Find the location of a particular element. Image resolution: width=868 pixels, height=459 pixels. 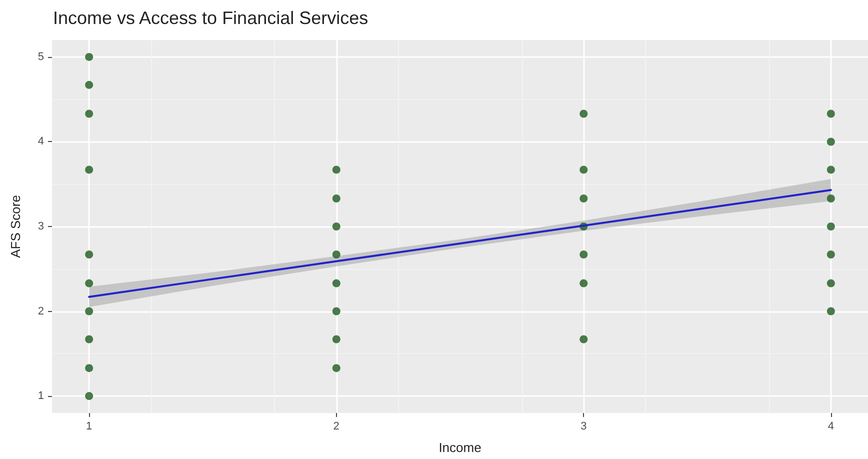

x-tick-label: 4 is located at coordinates (831, 426).